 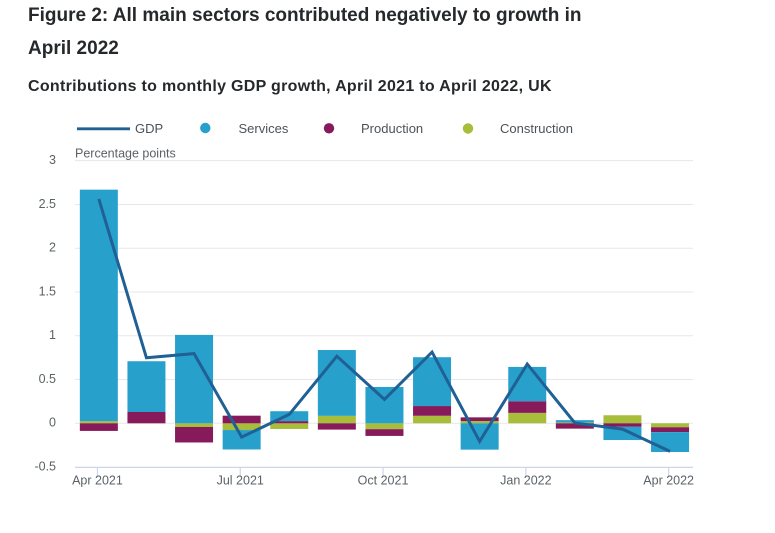 What do you see at coordinates (240, 481) in the screenshot?
I see `svg-text: Jul 2021` at bounding box center [240, 481].